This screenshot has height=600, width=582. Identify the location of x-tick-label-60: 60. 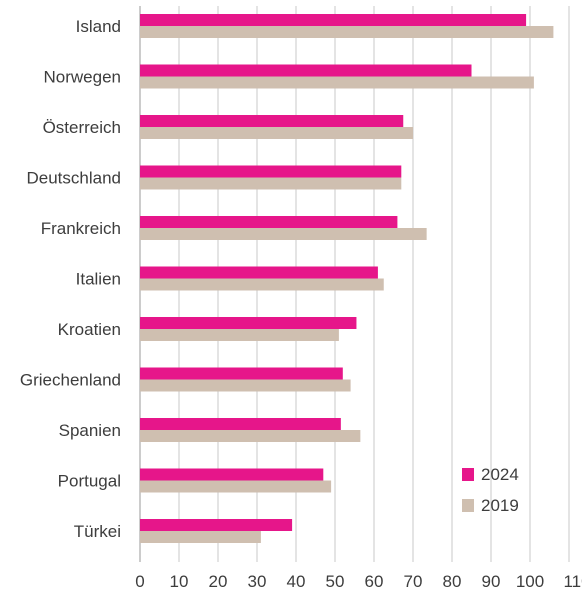
(374, 581).